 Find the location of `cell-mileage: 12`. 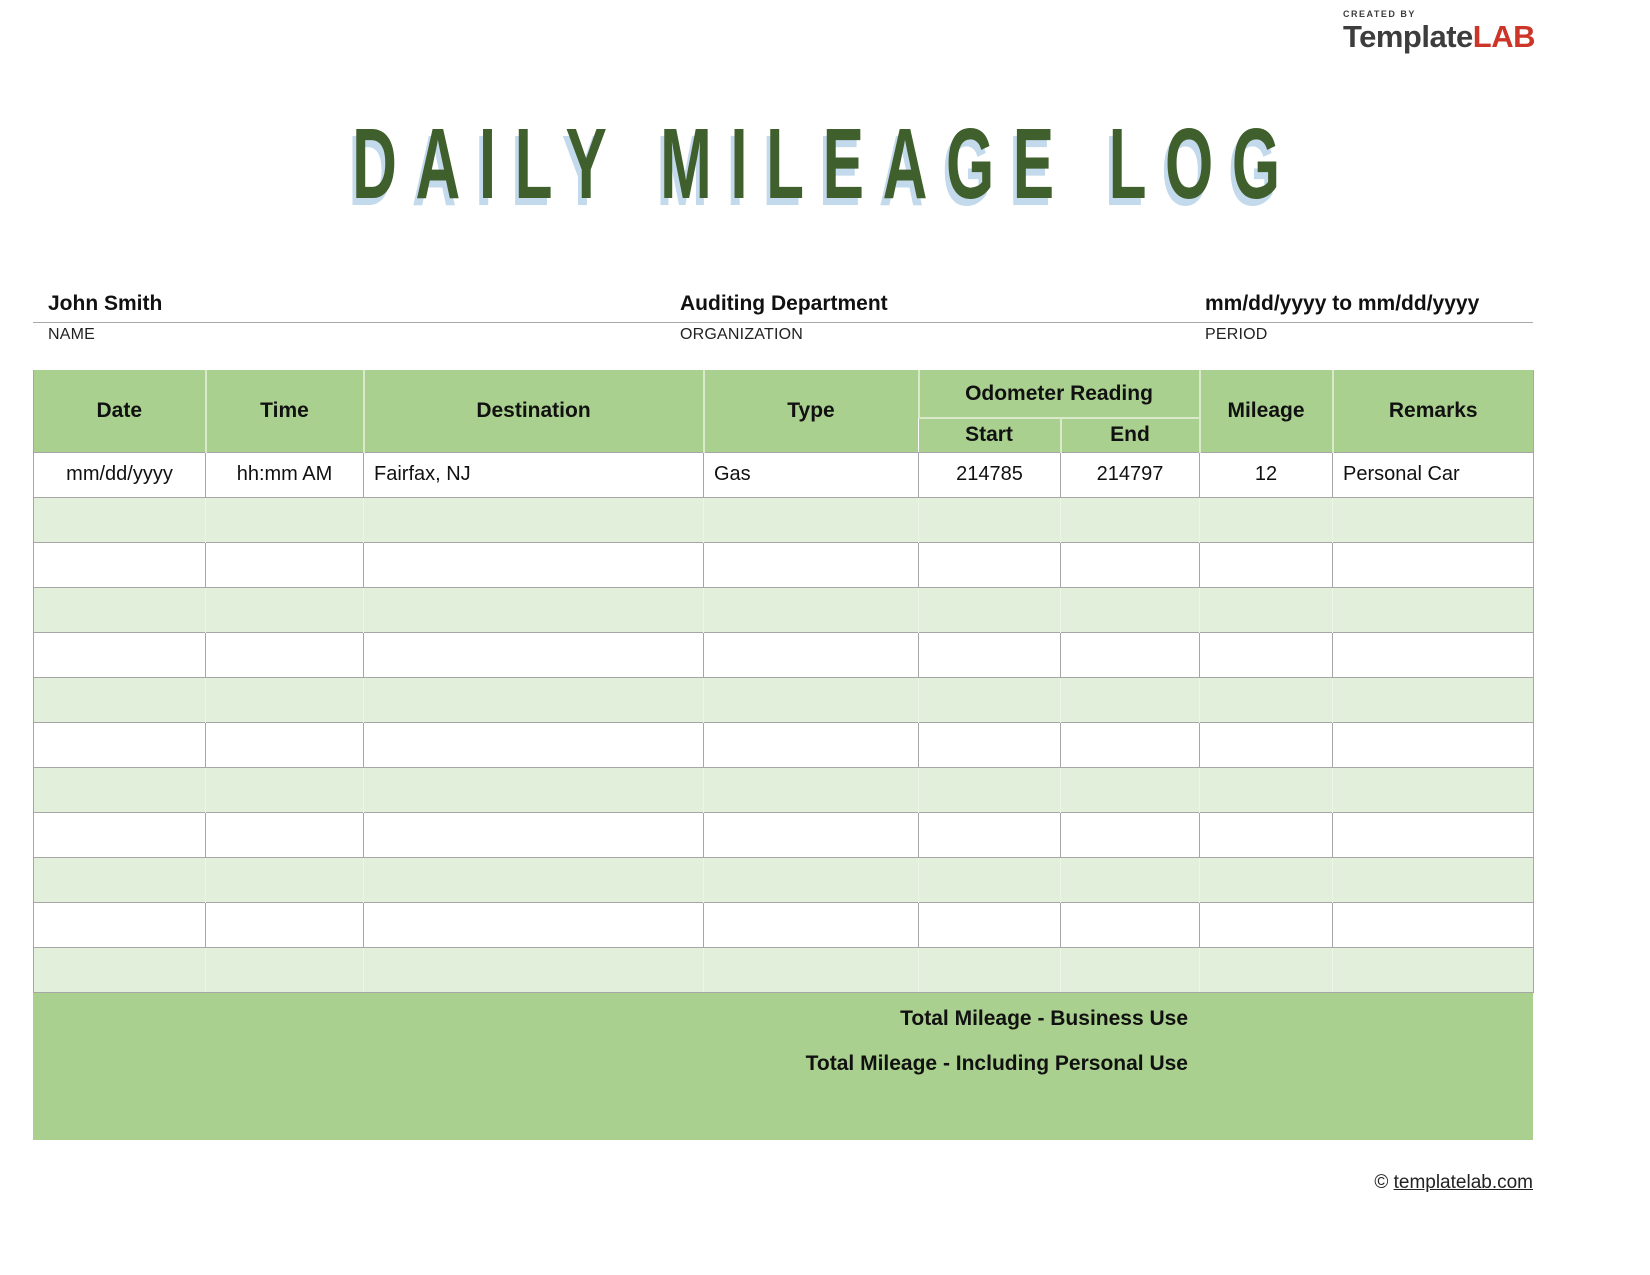

cell-mileage: 12 is located at coordinates (1266, 474).